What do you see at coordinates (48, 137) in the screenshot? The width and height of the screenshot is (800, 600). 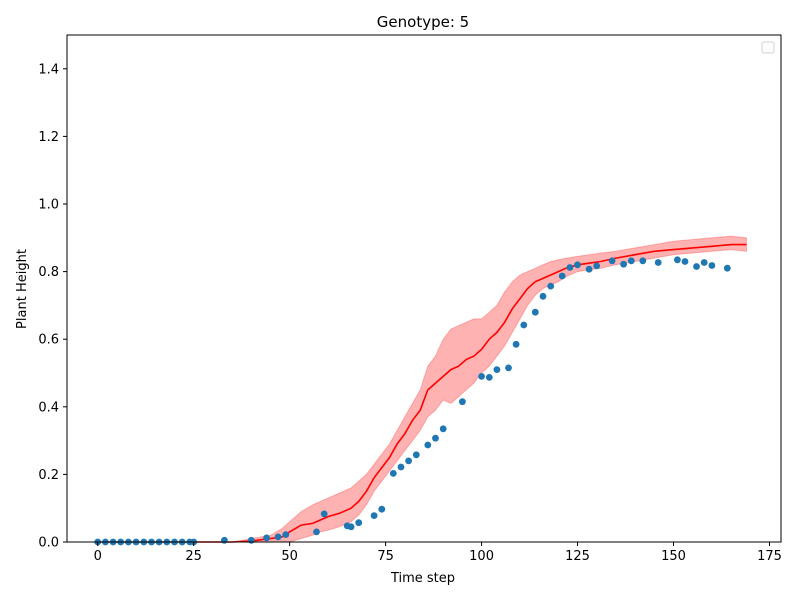 I see `y-tick-label: 1.2` at bounding box center [48, 137].